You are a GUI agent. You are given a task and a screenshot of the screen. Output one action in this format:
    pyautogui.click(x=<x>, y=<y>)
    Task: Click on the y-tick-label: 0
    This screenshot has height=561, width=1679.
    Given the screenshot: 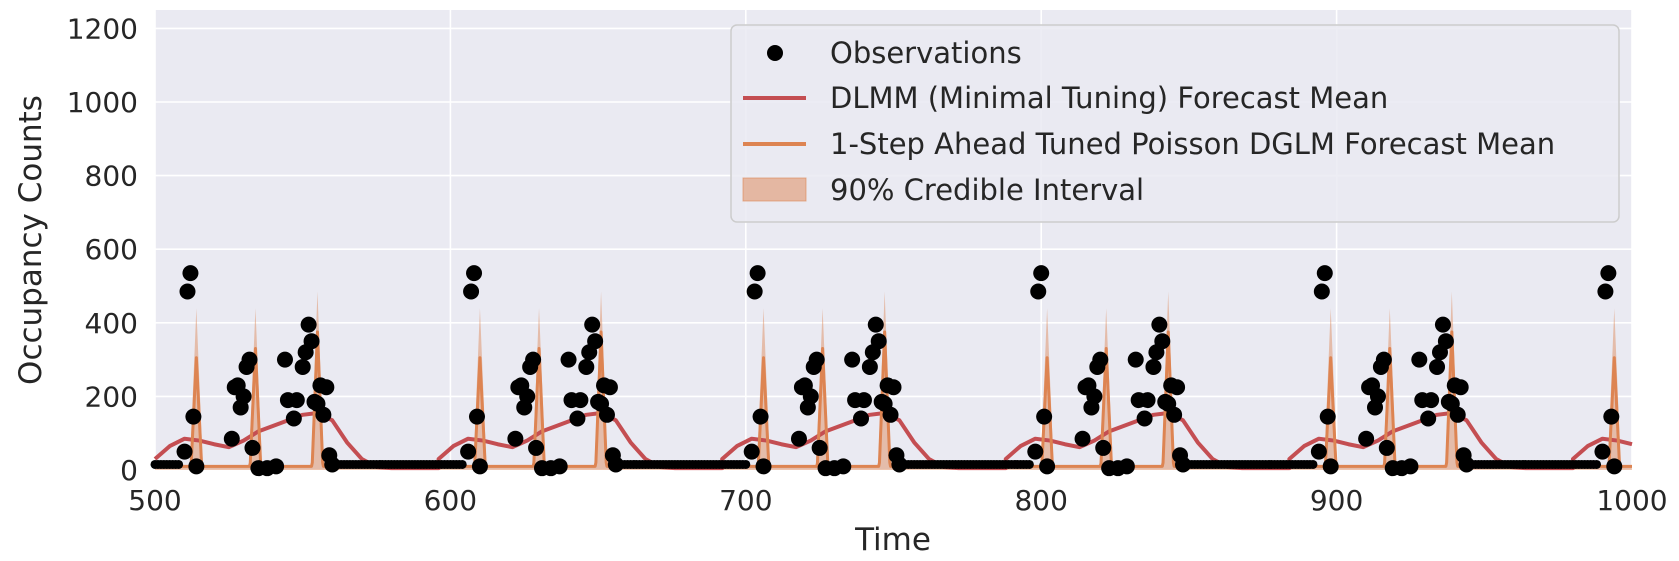 What is the action you would take?
    pyautogui.click(x=129, y=470)
    